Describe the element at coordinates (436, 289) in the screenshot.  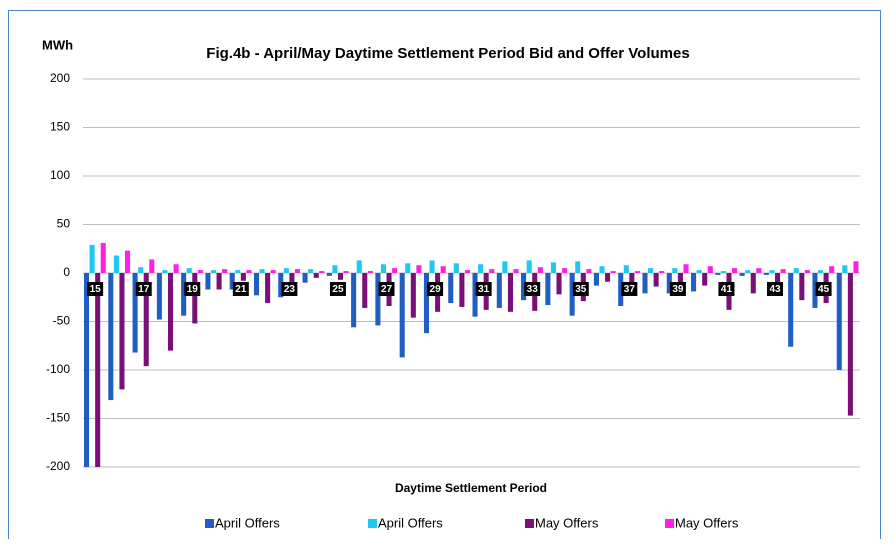
I see `x-tick-label: 29` at that location.